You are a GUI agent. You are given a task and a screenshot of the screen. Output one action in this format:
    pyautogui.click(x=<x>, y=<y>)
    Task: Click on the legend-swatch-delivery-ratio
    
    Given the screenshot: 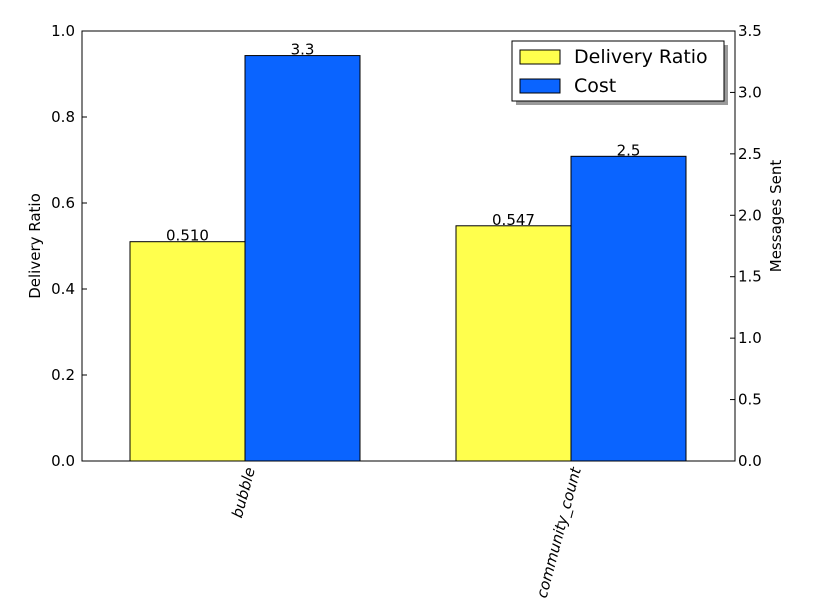 What is the action you would take?
    pyautogui.click(x=540, y=57)
    